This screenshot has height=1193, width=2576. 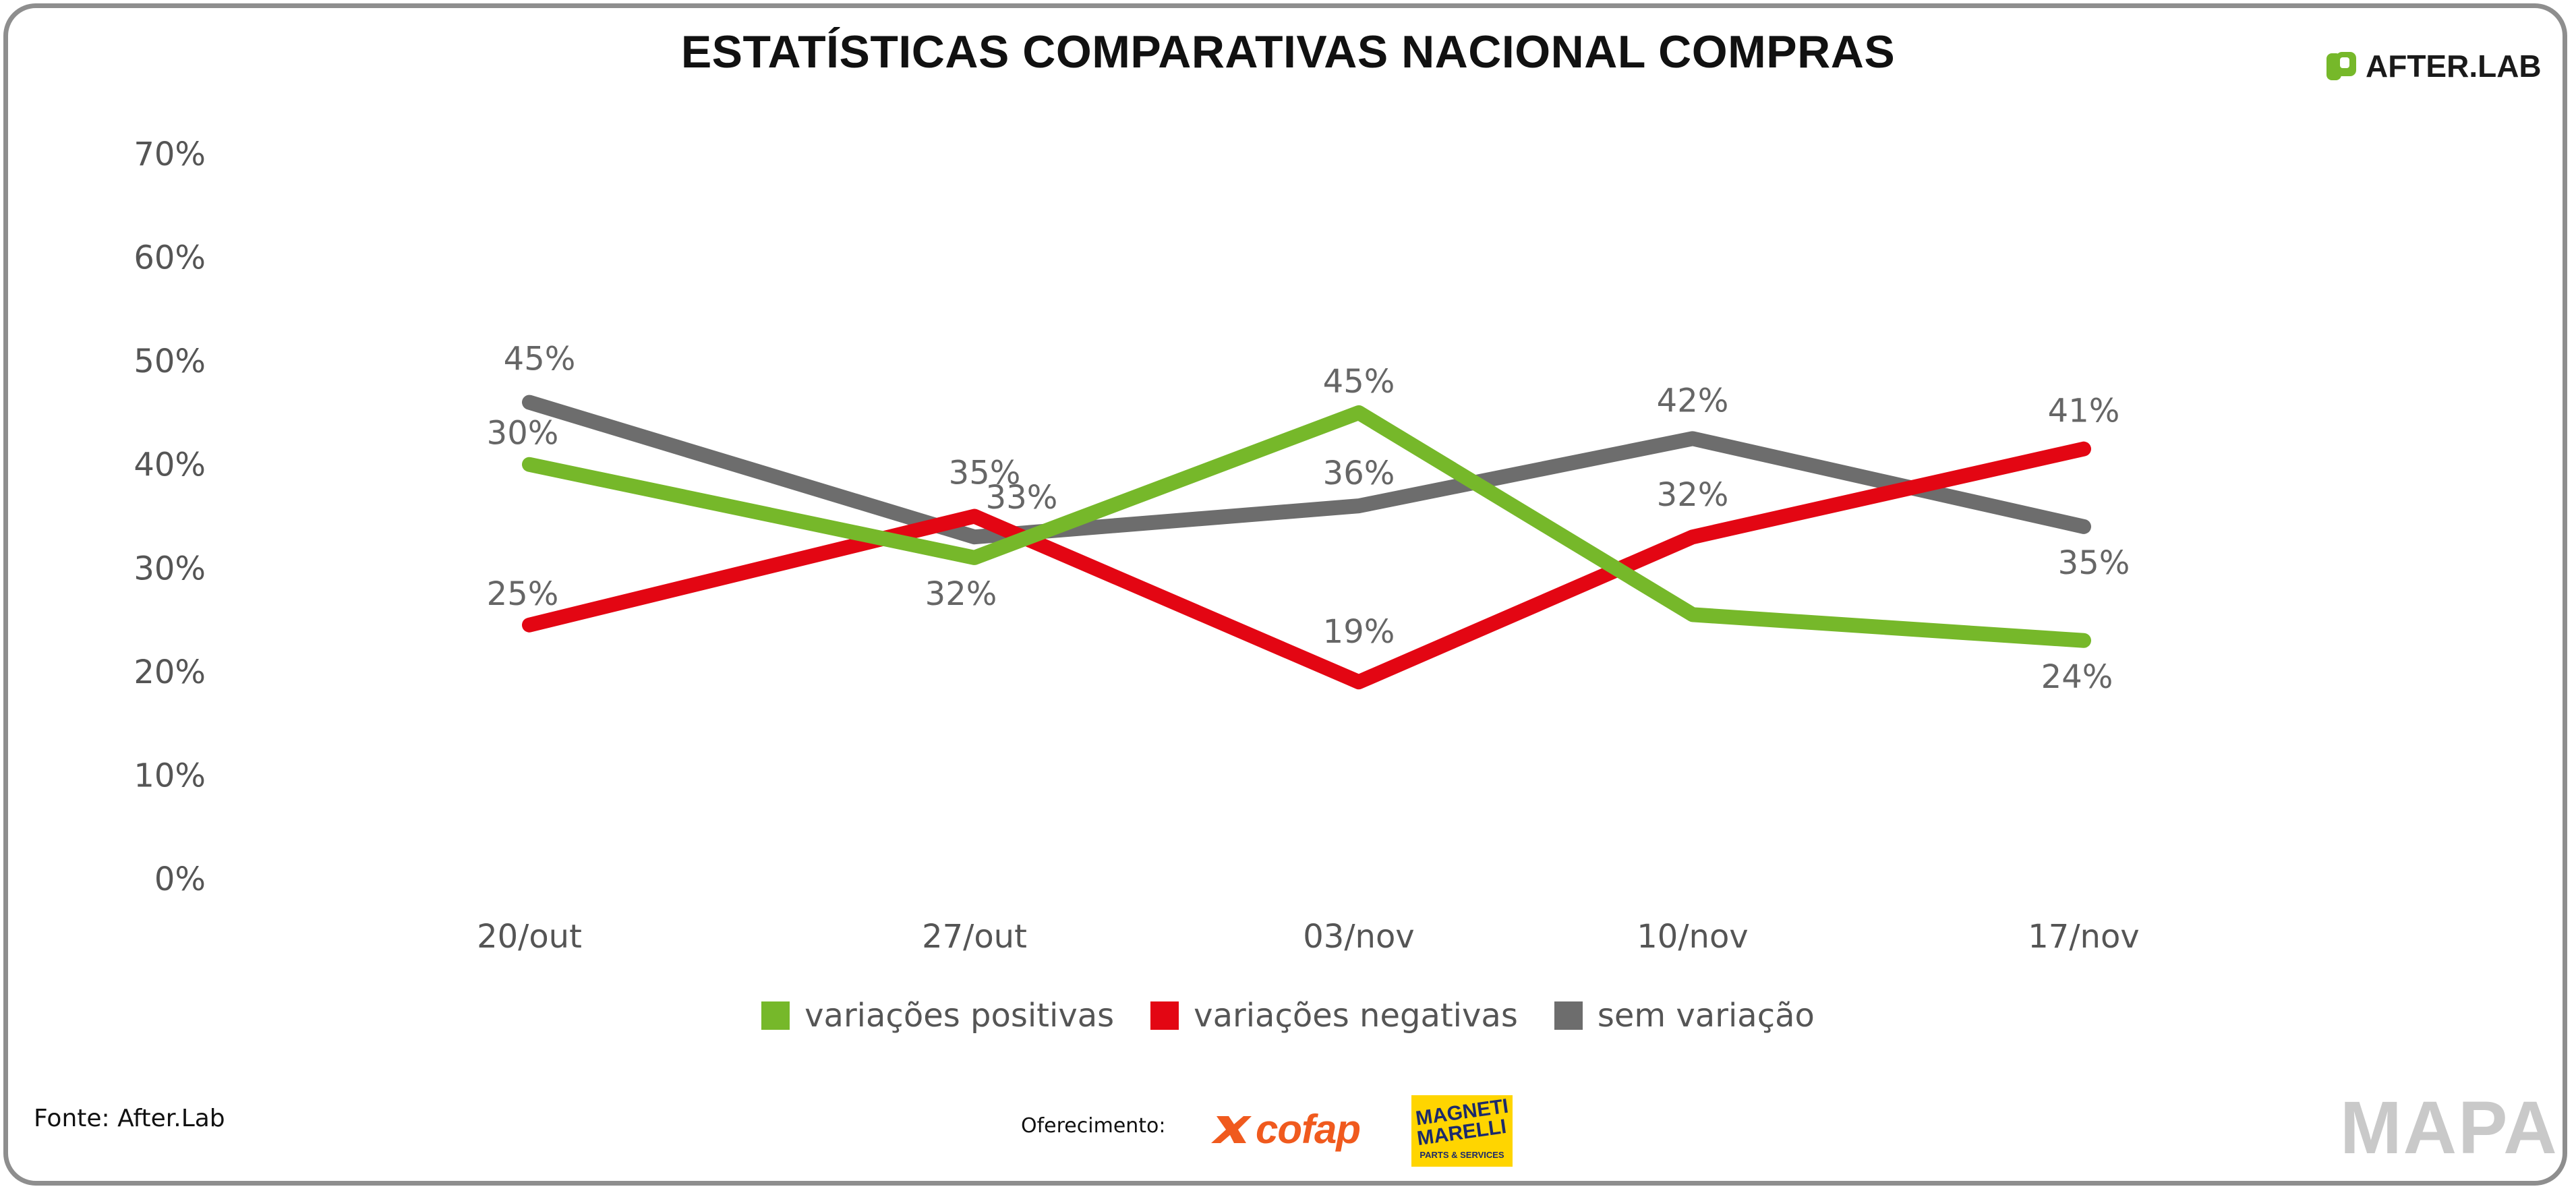 What do you see at coordinates (1569, 1015) in the screenshot?
I see `legend-swatch-sem-variacao` at bounding box center [1569, 1015].